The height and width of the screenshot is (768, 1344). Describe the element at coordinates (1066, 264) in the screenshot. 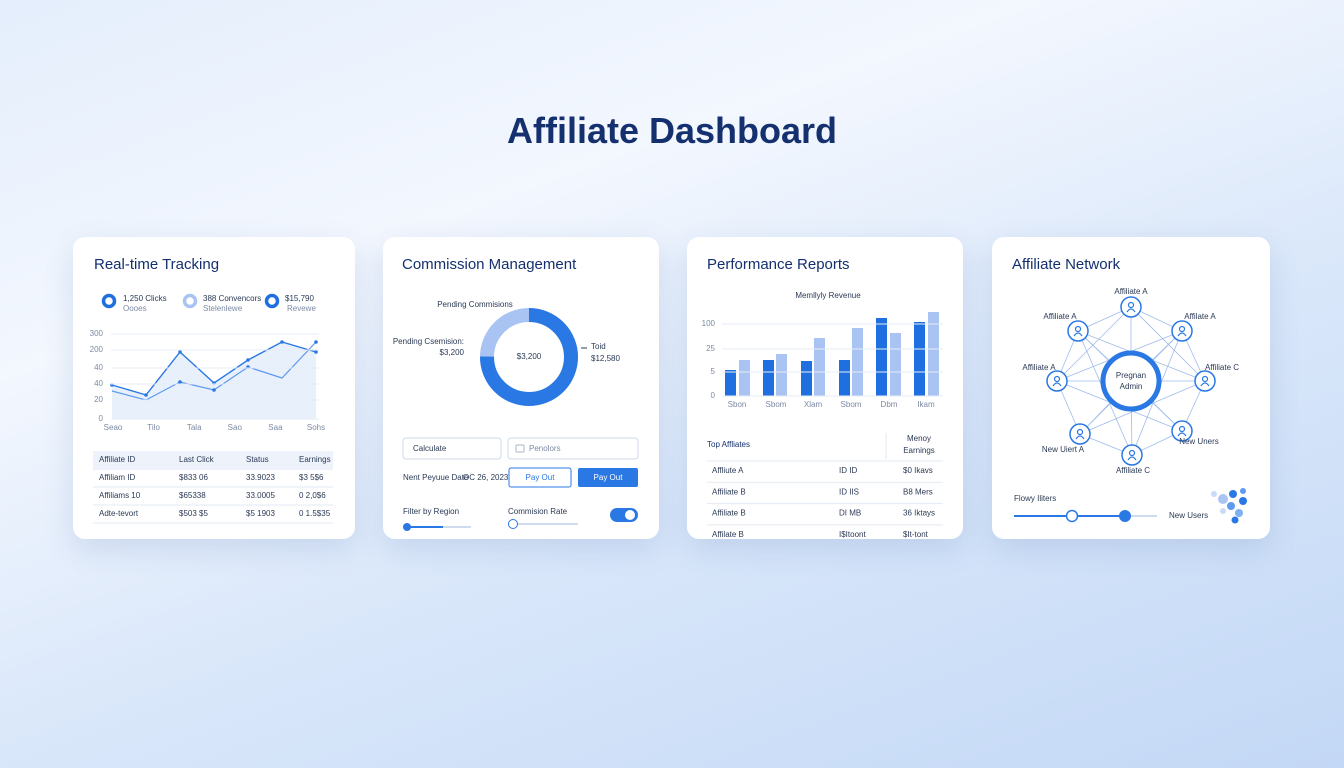

I see `card-title: Affiliate Network` at that location.